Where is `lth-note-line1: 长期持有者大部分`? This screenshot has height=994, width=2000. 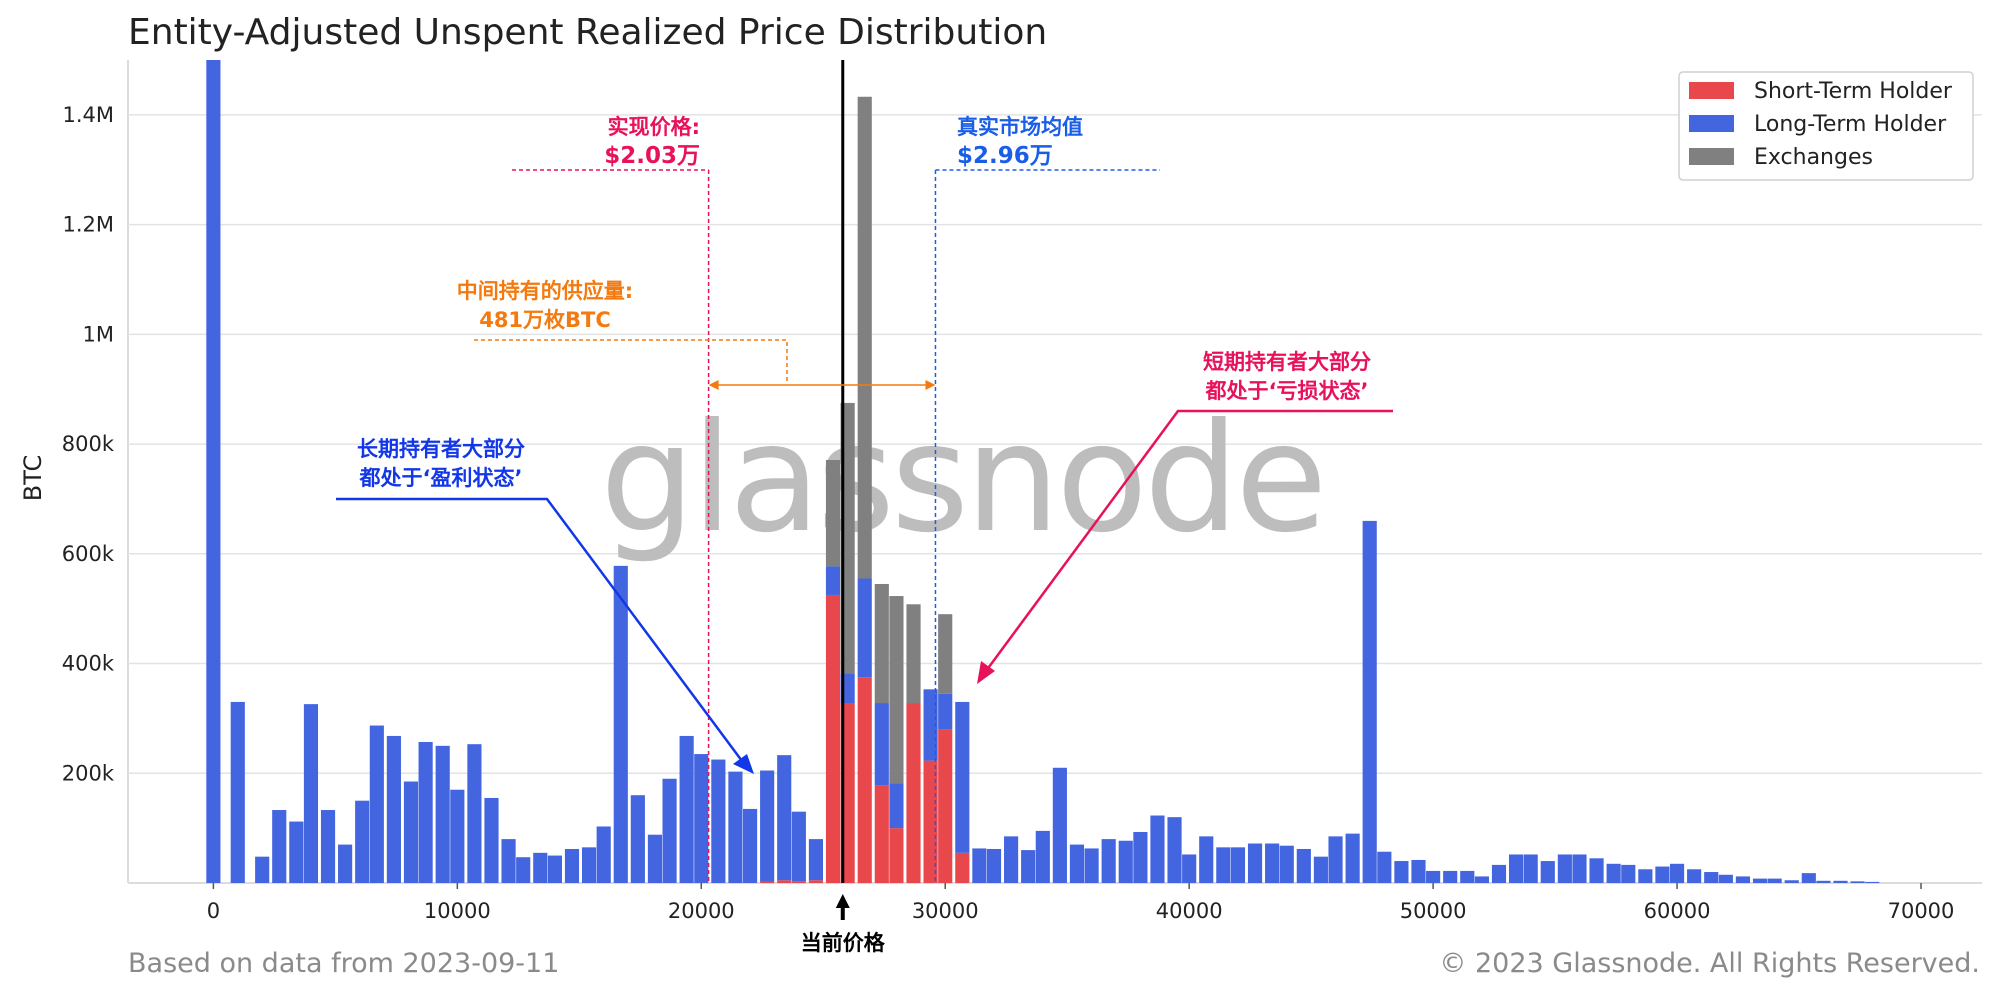
lth-note-line1: 长期持有者大部分 is located at coordinates (441, 449).